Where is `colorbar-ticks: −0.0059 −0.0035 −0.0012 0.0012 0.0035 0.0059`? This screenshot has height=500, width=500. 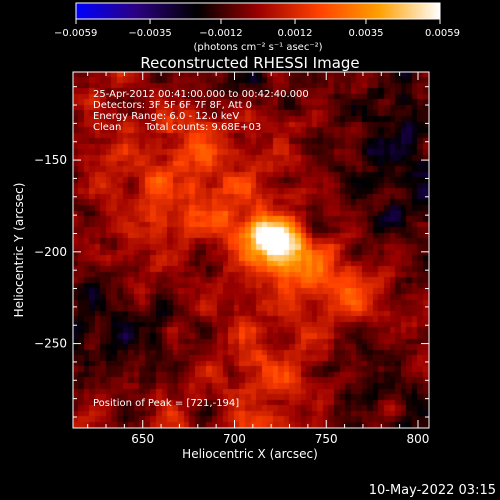
colorbar-ticks: −0.0059 −0.0035 −0.0012 0.0012 0.0035 0.0059 is located at coordinates (257, 29).